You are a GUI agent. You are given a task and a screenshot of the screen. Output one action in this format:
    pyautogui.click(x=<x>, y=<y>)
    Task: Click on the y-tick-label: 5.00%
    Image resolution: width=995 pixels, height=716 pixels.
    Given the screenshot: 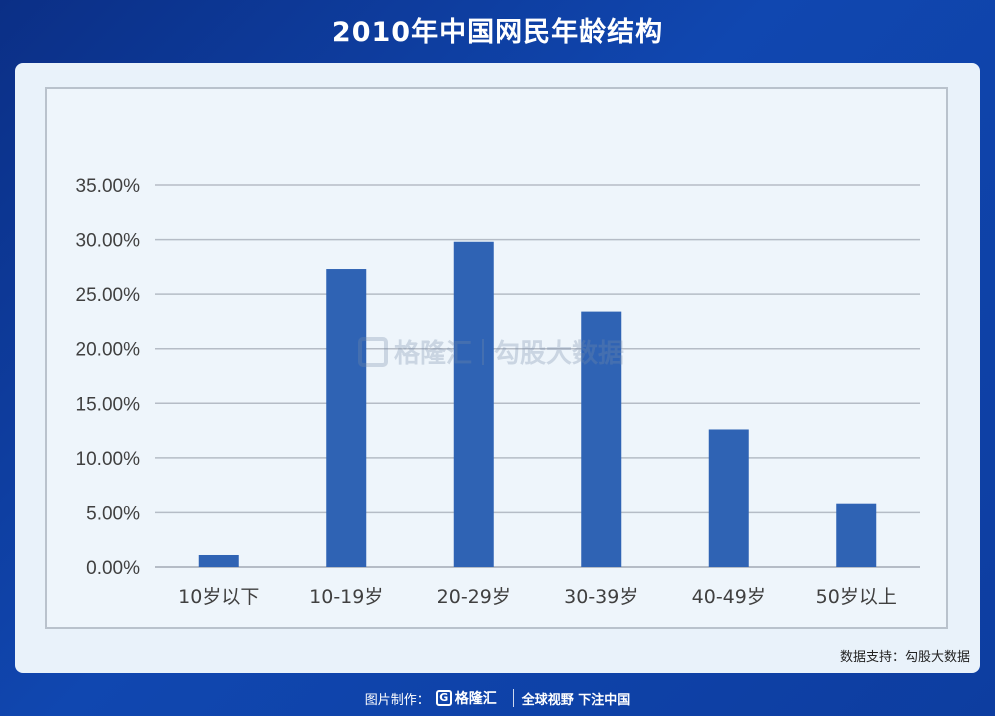 What is the action you would take?
    pyautogui.click(x=113, y=513)
    